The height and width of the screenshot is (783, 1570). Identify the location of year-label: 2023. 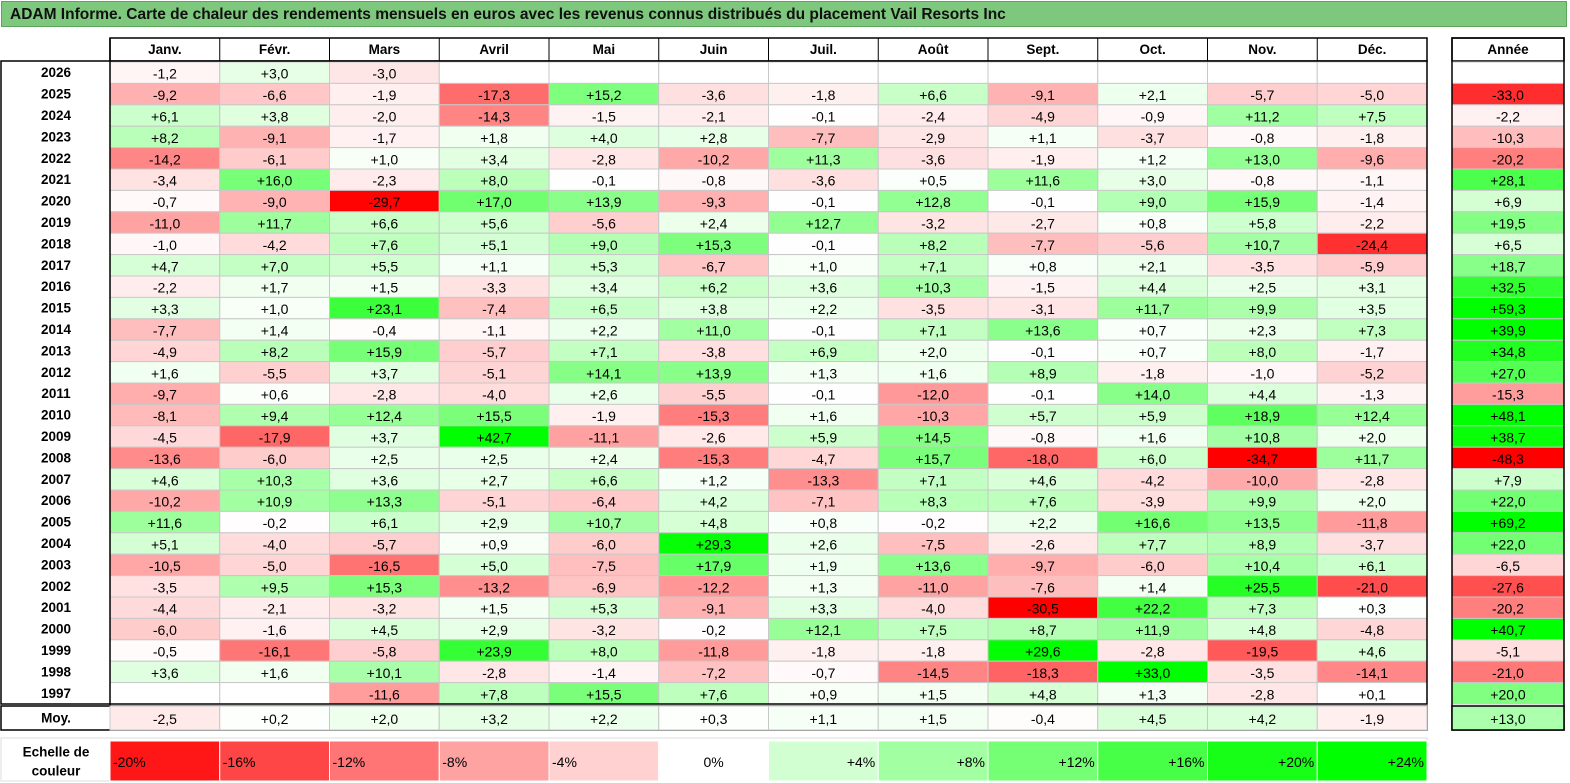
(56, 136).